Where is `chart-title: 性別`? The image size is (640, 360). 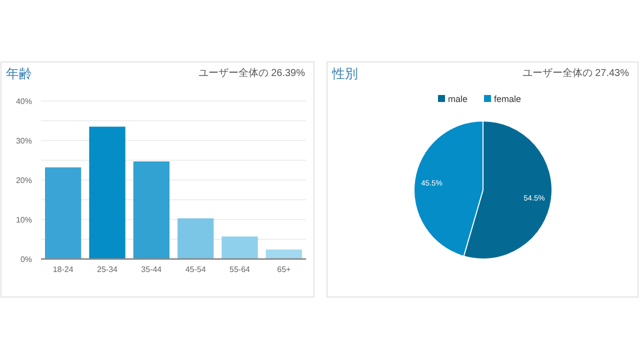 chart-title: 性別 is located at coordinates (344, 73).